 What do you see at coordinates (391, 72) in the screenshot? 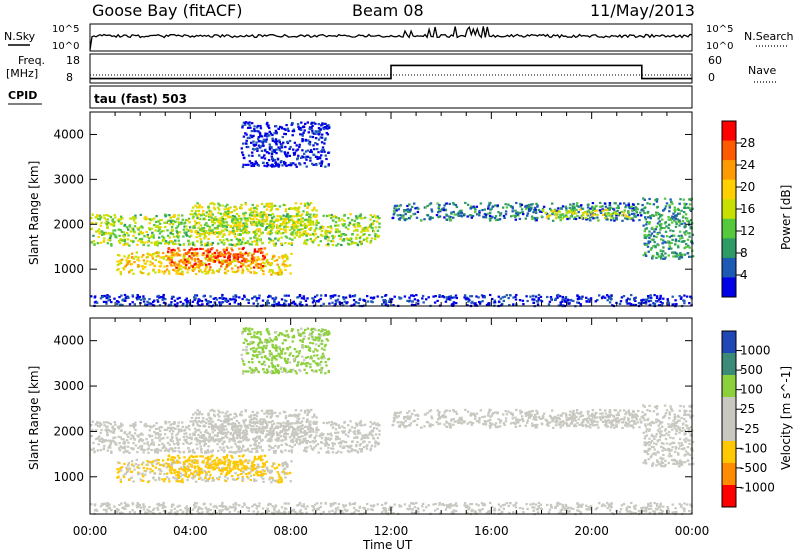
I see `frequency-series-line` at bounding box center [391, 72].